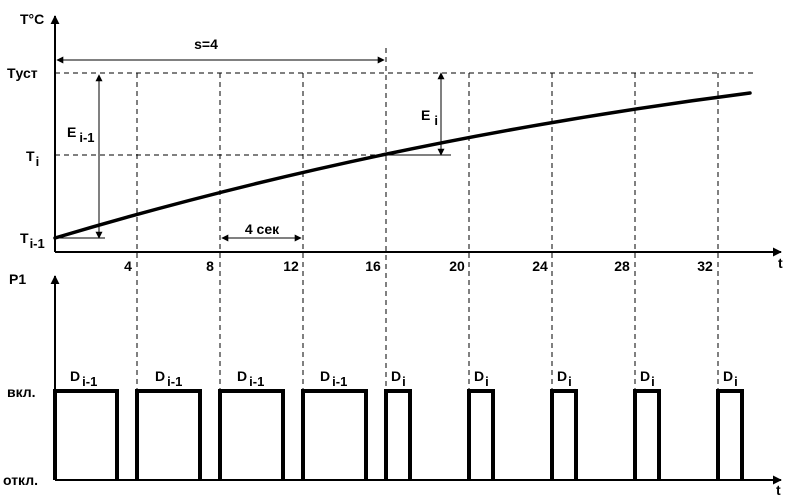  What do you see at coordinates (457, 266) in the screenshot?
I see `tick-label: 20` at bounding box center [457, 266].